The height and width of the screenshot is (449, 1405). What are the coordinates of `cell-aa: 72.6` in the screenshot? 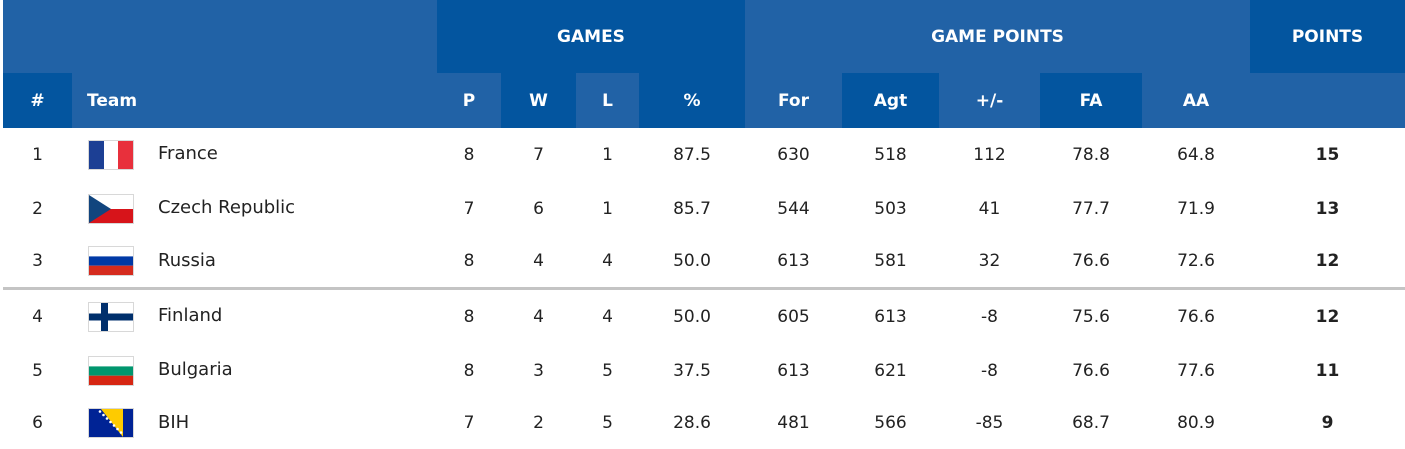 It's located at (1196, 261).